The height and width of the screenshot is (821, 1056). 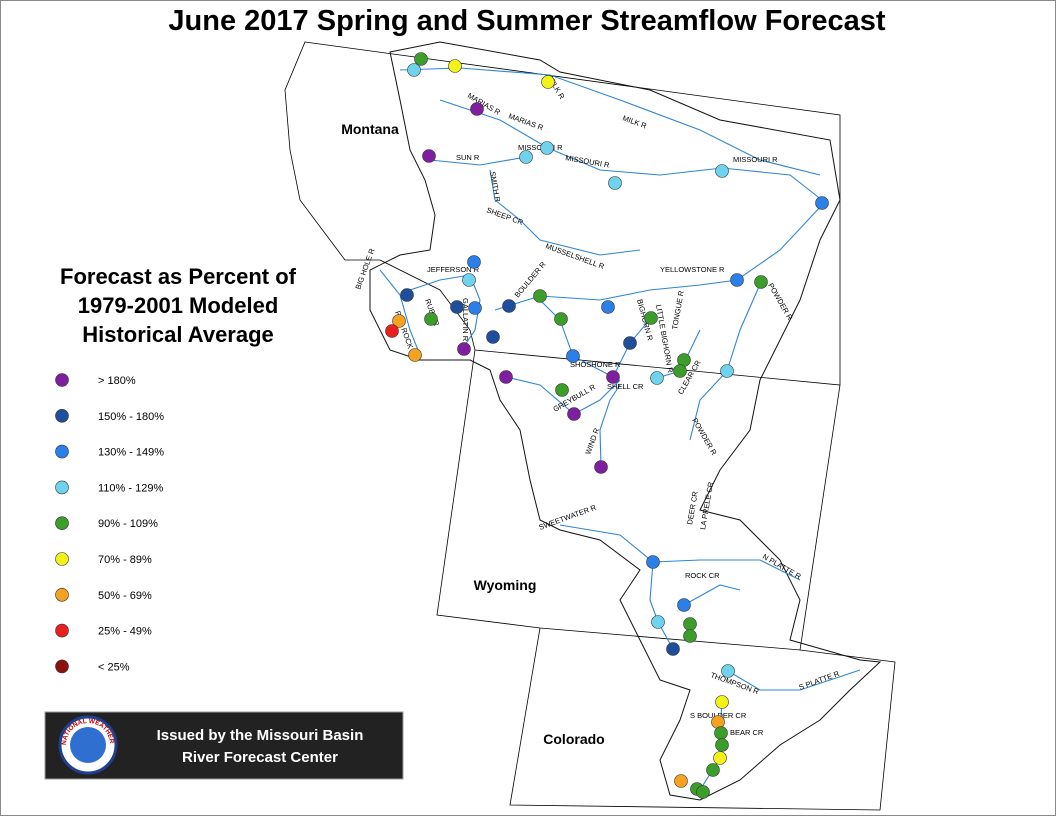 I want to click on nws-logo-inner, so click(x=88, y=745).